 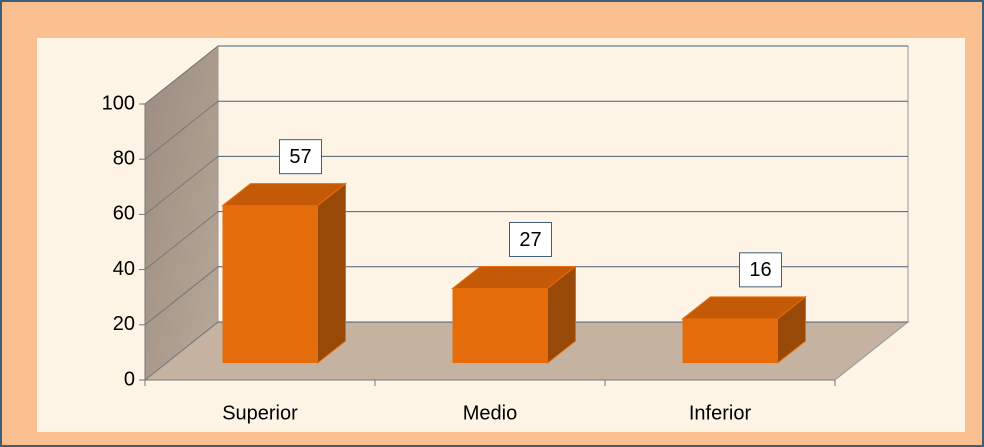 I want to click on x-tick-label: Superior, so click(x=260, y=413).